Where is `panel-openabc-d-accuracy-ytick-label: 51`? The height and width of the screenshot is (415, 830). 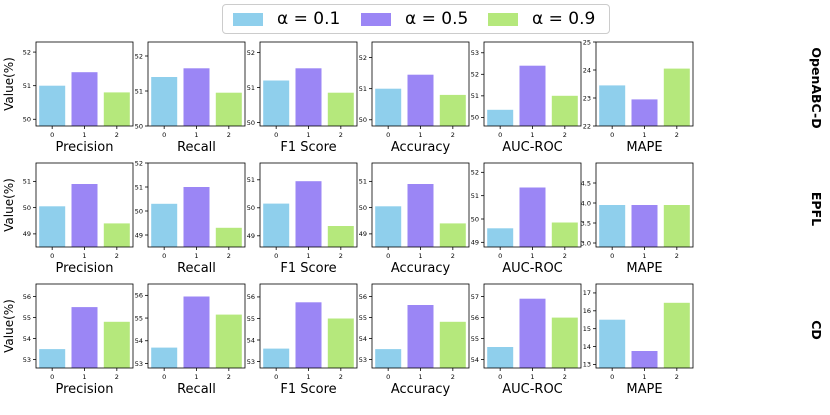 panel-openabc-d-accuracy-ytick-label: 51 is located at coordinates (363, 89).